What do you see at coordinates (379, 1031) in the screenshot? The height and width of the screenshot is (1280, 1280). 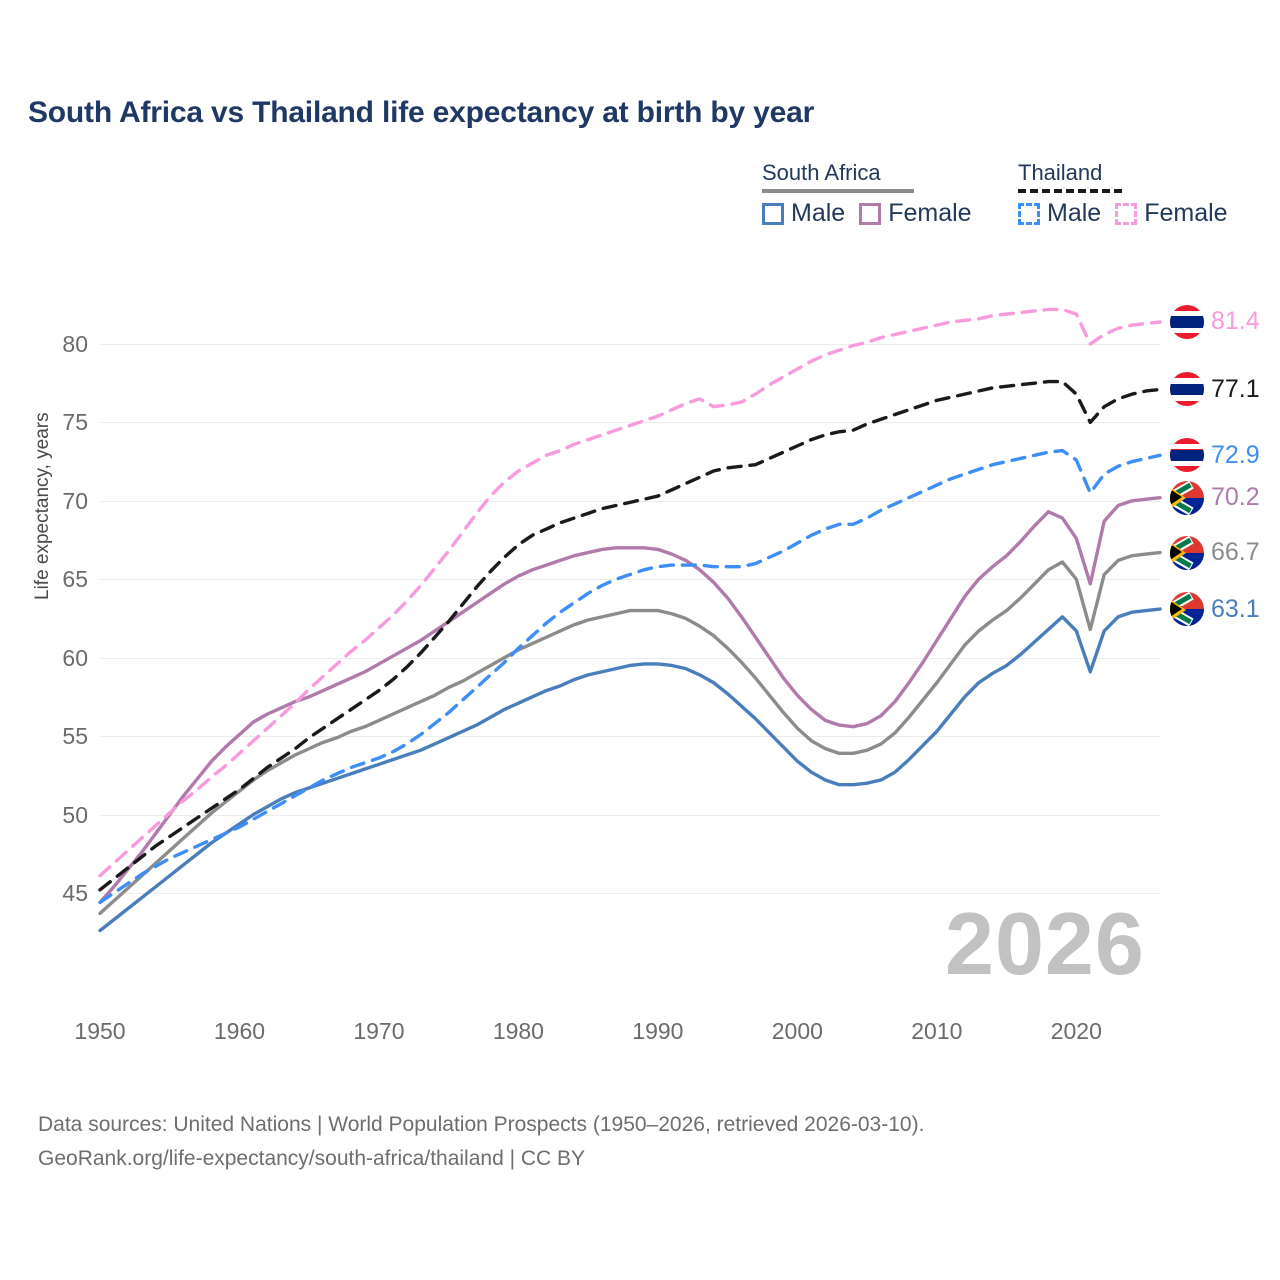 I see `x-axis-tick-label: 1970` at bounding box center [379, 1031].